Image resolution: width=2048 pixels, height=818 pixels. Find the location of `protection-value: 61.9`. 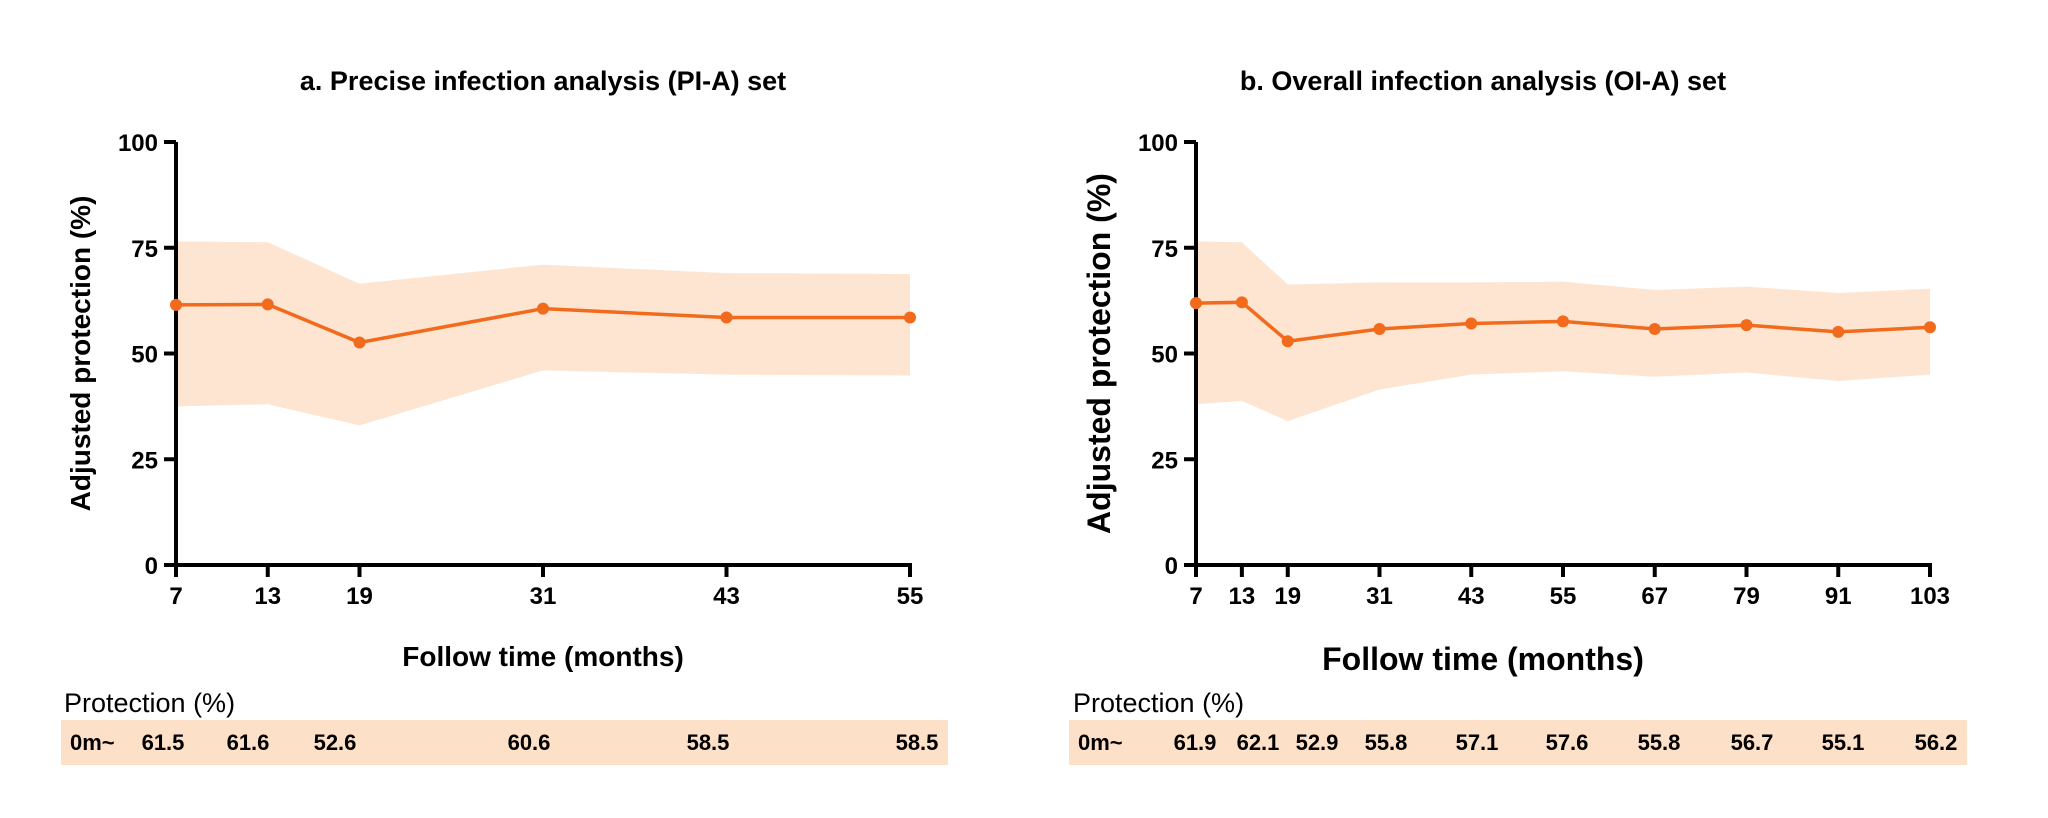

protection-value: 61.9 is located at coordinates (1195, 742).